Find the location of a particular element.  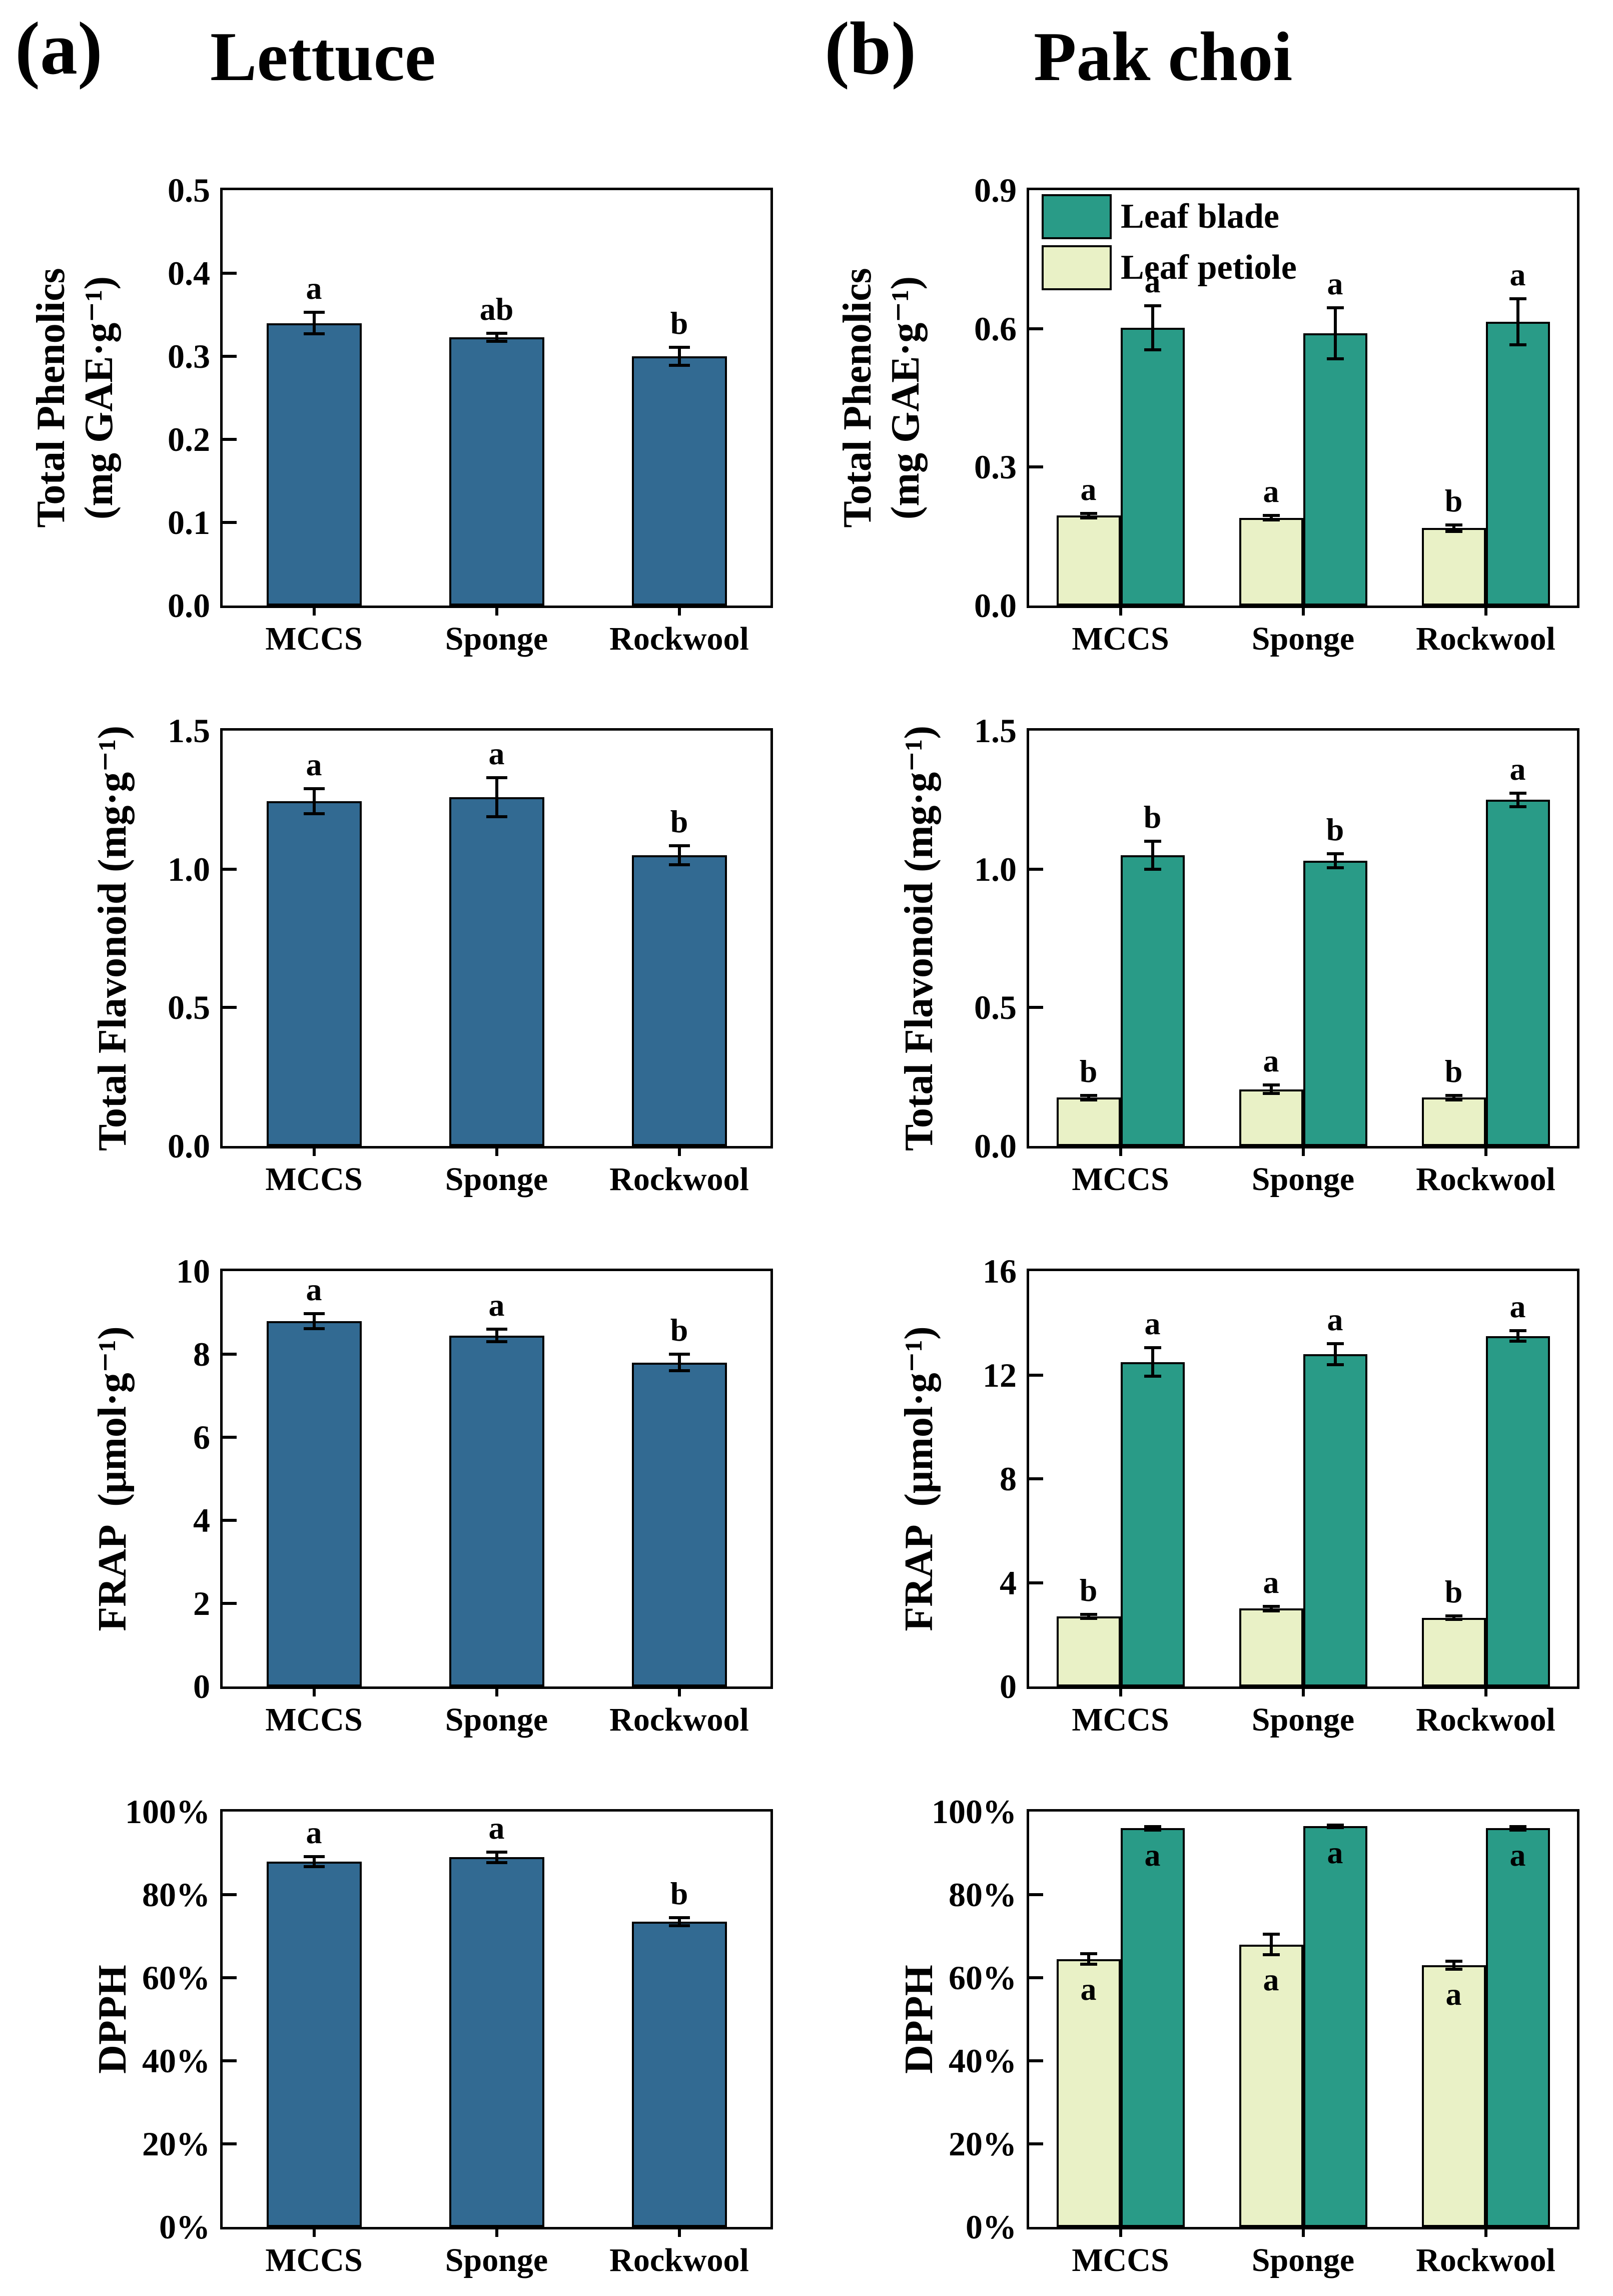

y-axis-title-line: Total Phenolics is located at coordinates (858, 398).